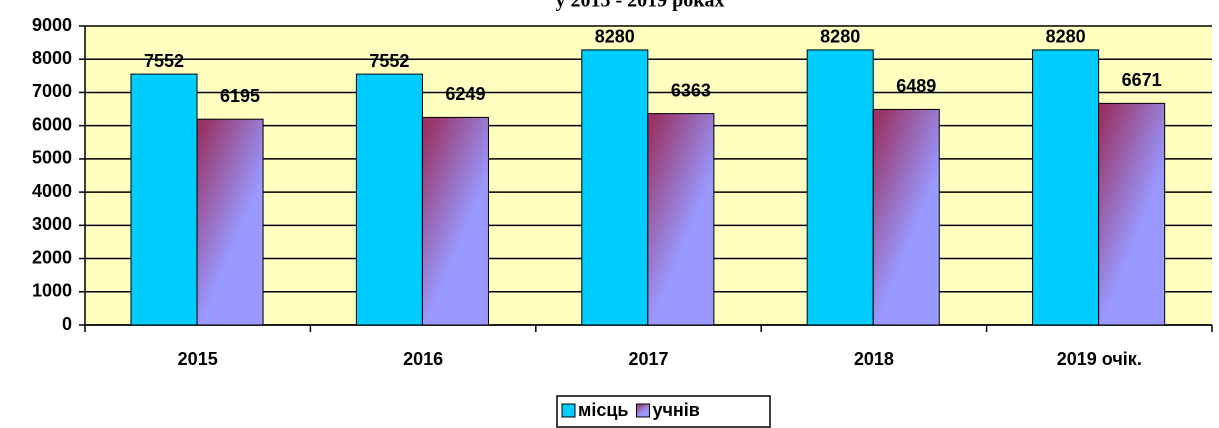 This screenshot has width=1219, height=428. What do you see at coordinates (198, 359) in the screenshot?
I see `x-tick-label: 2015` at bounding box center [198, 359].